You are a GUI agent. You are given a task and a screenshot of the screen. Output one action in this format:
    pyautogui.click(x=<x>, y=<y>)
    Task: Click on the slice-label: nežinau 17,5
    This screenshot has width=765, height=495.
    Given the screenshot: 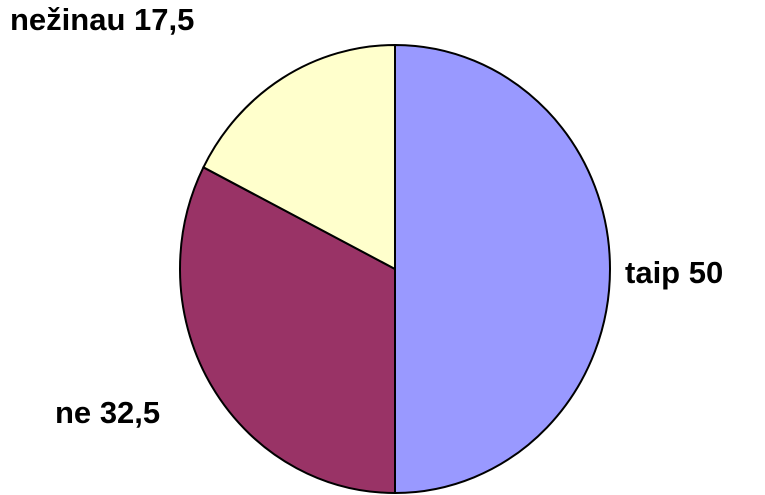 What is the action you would take?
    pyautogui.click(x=102, y=19)
    